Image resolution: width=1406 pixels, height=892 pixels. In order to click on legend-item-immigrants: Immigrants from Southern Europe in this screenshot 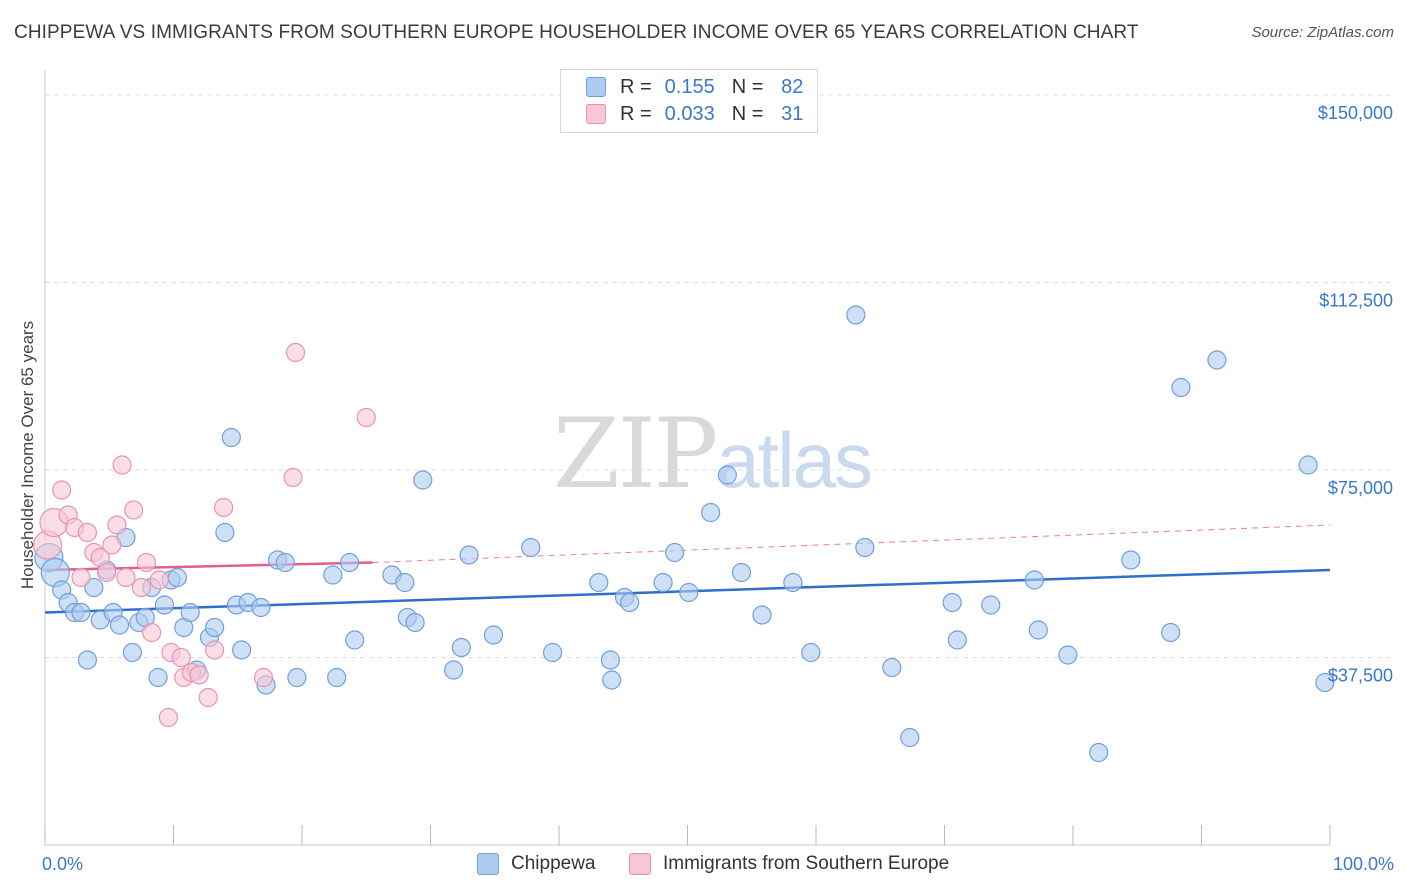, I will do `click(789, 864)`.